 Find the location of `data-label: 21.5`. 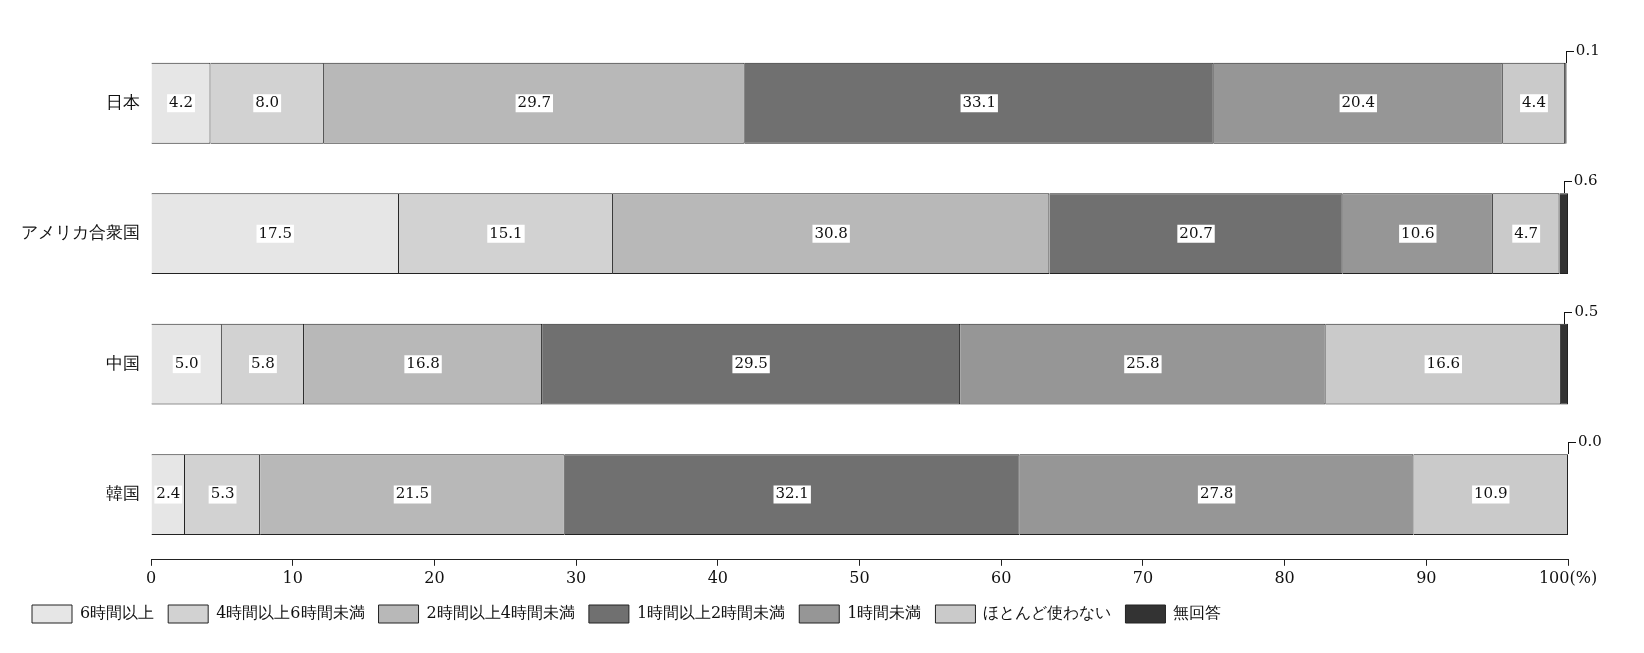

data-label: 21.5 is located at coordinates (412, 493).